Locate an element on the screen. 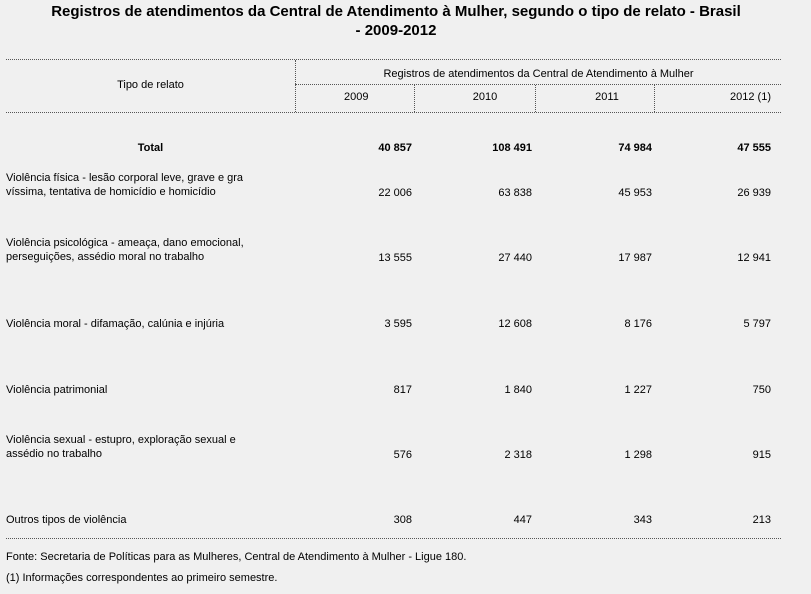  row-label: Violência patrimonial is located at coordinates (57, 390).